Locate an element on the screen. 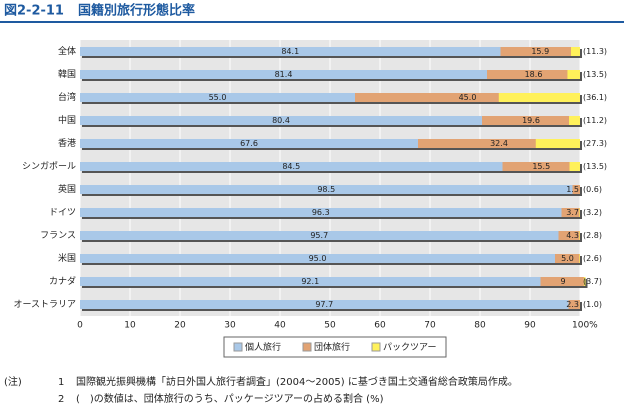 The width and height of the screenshot is (624, 408). value-label: 2.3 is located at coordinates (572, 304).